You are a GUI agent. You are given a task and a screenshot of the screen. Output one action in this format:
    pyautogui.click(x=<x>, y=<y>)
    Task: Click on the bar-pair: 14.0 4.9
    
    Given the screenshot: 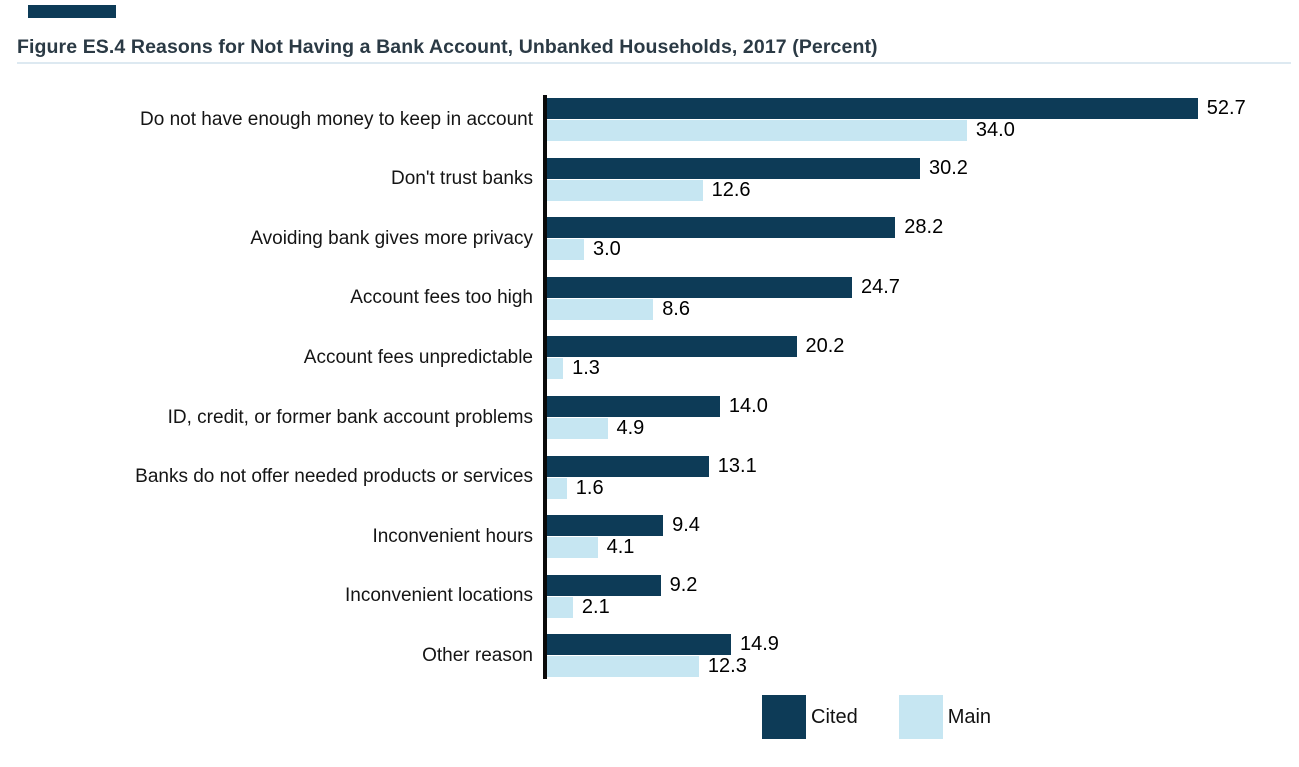 What is the action you would take?
    pyautogui.click(x=657, y=423)
    